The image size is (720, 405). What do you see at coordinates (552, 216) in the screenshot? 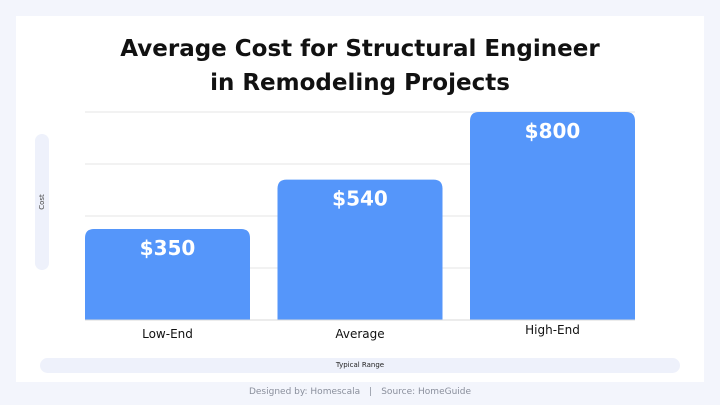
I see `bar-high-end` at bounding box center [552, 216].